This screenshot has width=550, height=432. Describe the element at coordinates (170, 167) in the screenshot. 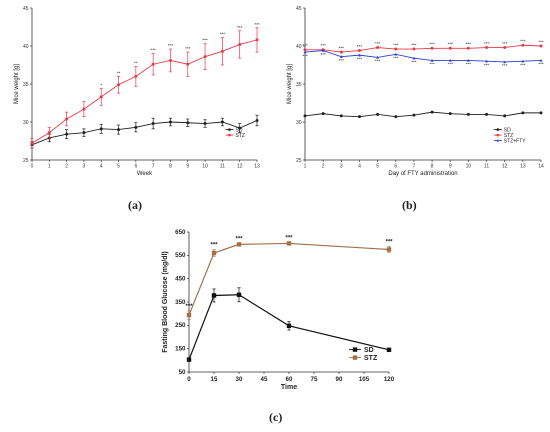

I see `a-x-tick-label: 8` at that location.